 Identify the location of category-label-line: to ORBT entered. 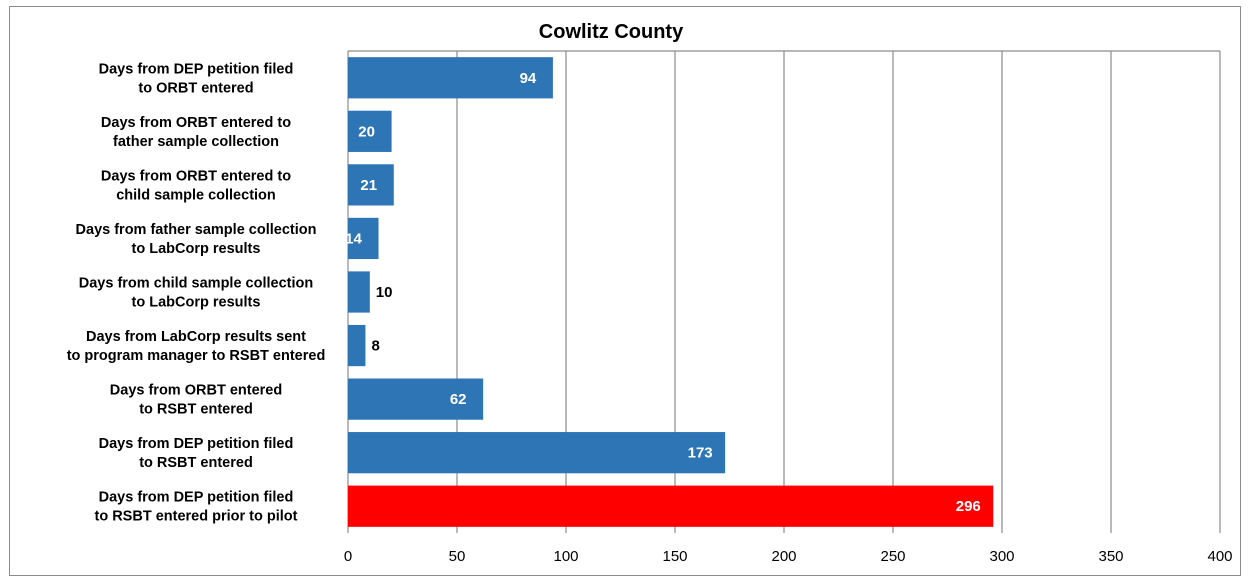
(195, 88).